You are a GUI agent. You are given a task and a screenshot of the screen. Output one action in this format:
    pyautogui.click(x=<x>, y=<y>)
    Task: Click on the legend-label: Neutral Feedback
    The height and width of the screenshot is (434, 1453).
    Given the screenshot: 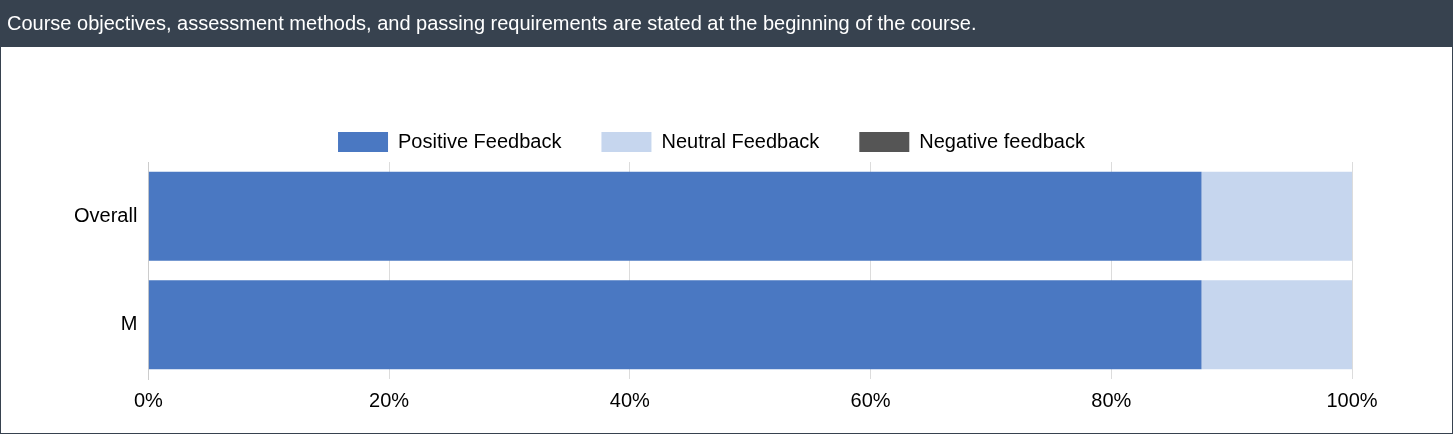 What is the action you would take?
    pyautogui.click(x=741, y=140)
    